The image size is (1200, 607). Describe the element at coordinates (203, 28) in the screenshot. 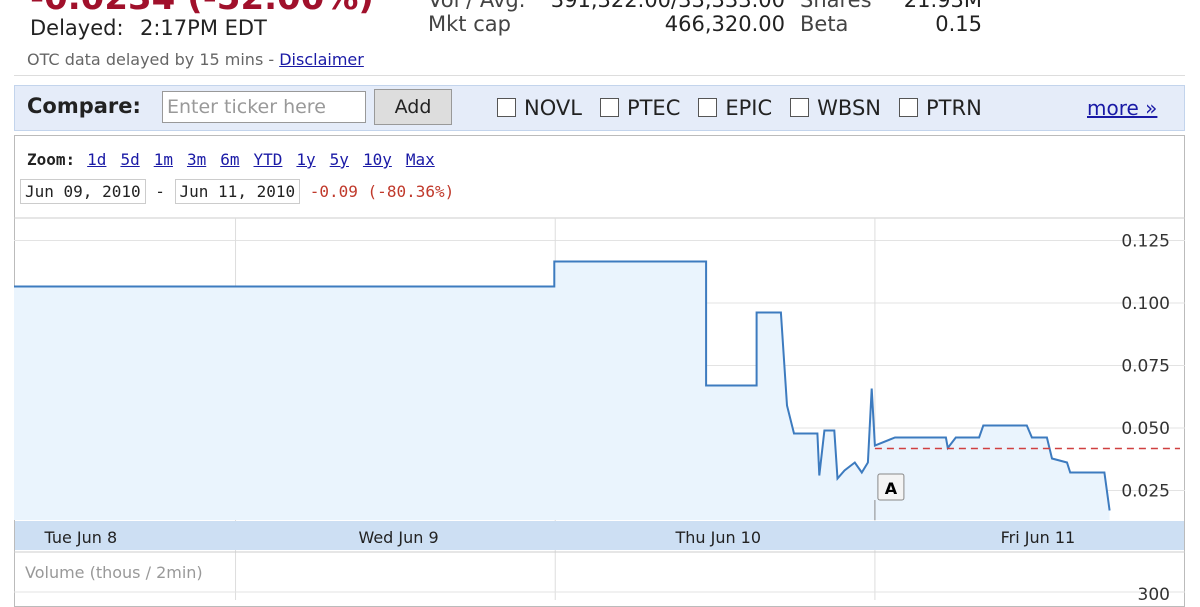

I see `delayed-time: 2:17PM EDT` at that location.